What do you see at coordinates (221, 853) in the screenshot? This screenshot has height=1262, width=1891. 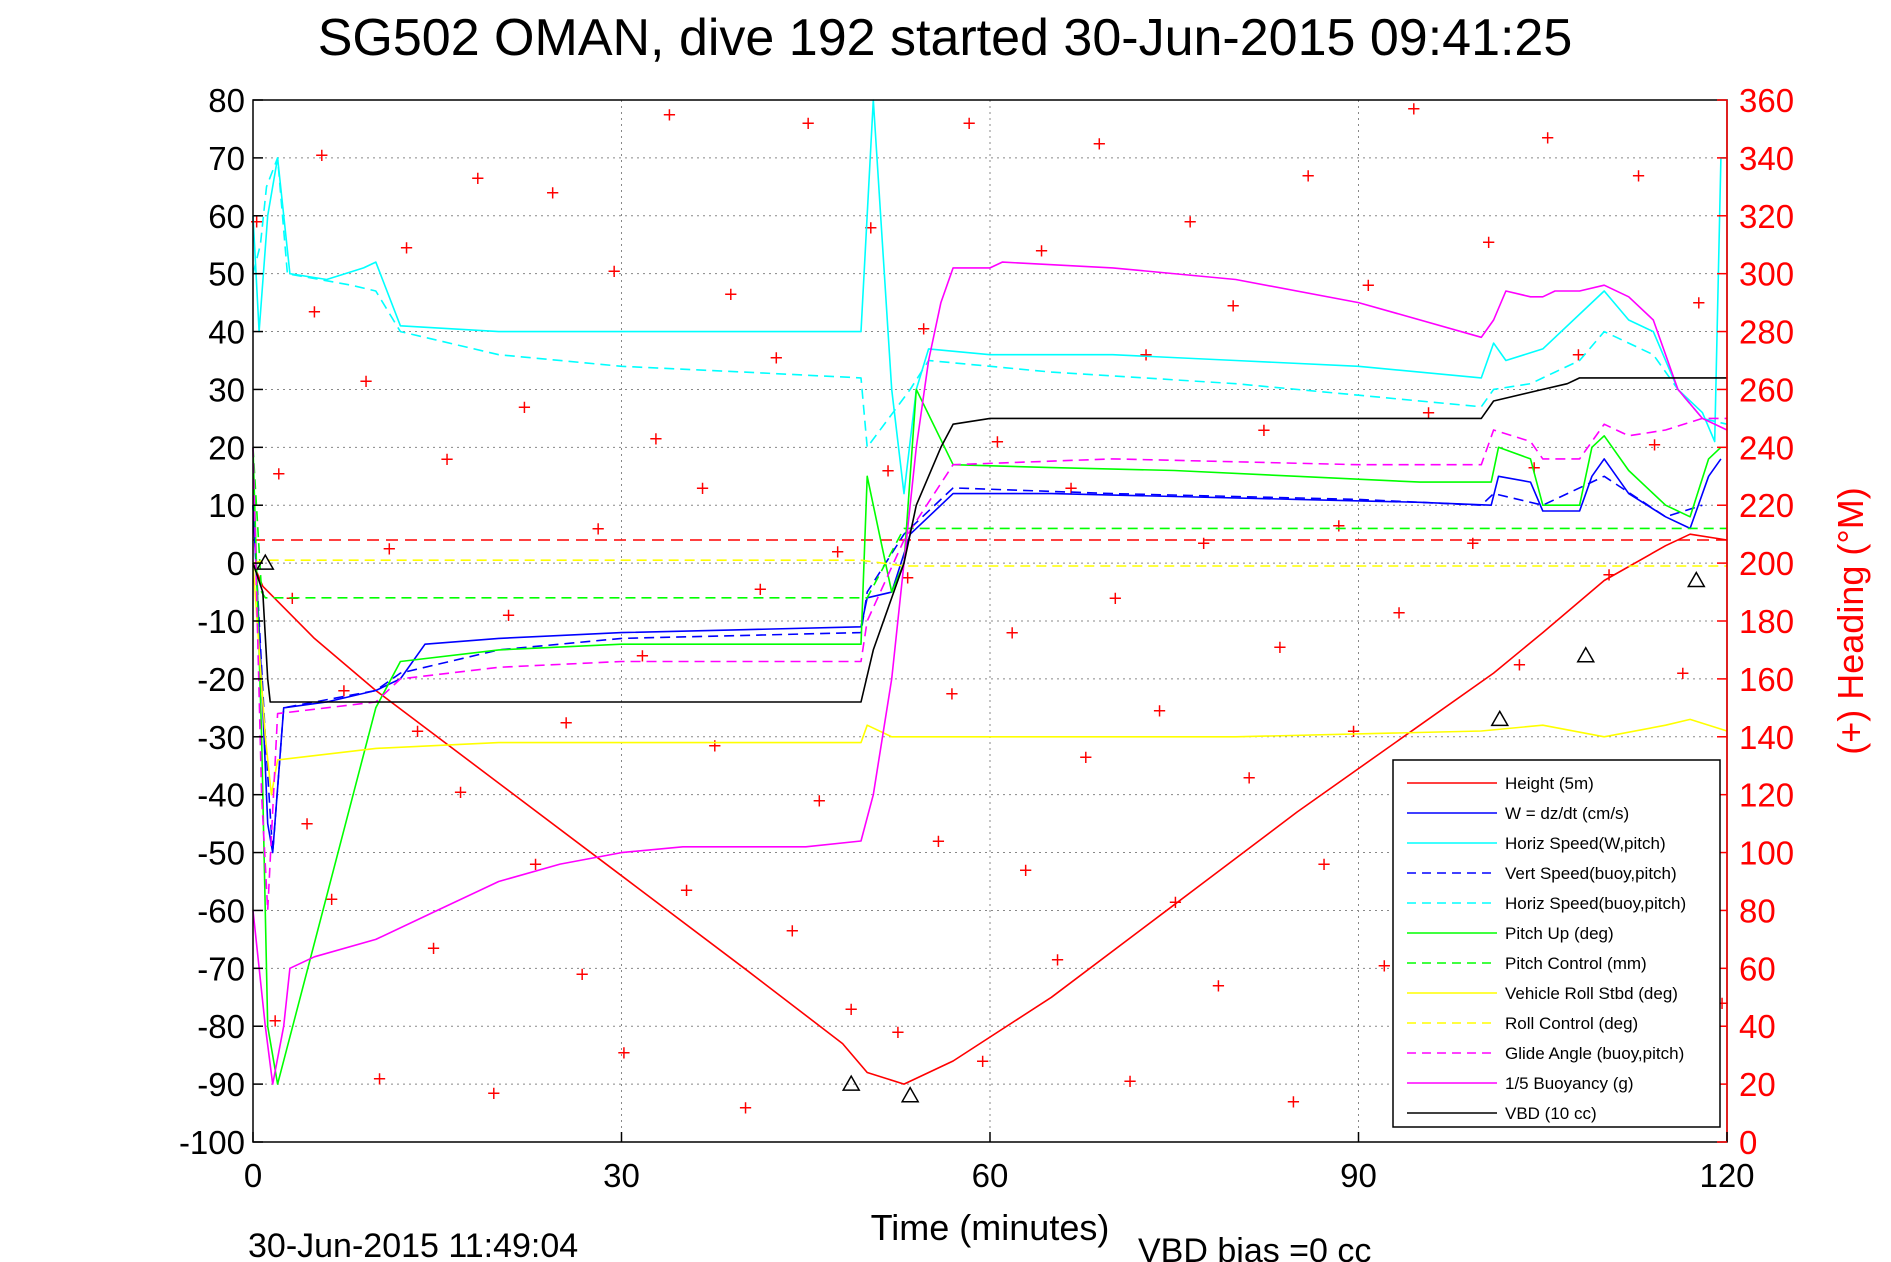 I see `y-tick-label: -50` at bounding box center [221, 853].